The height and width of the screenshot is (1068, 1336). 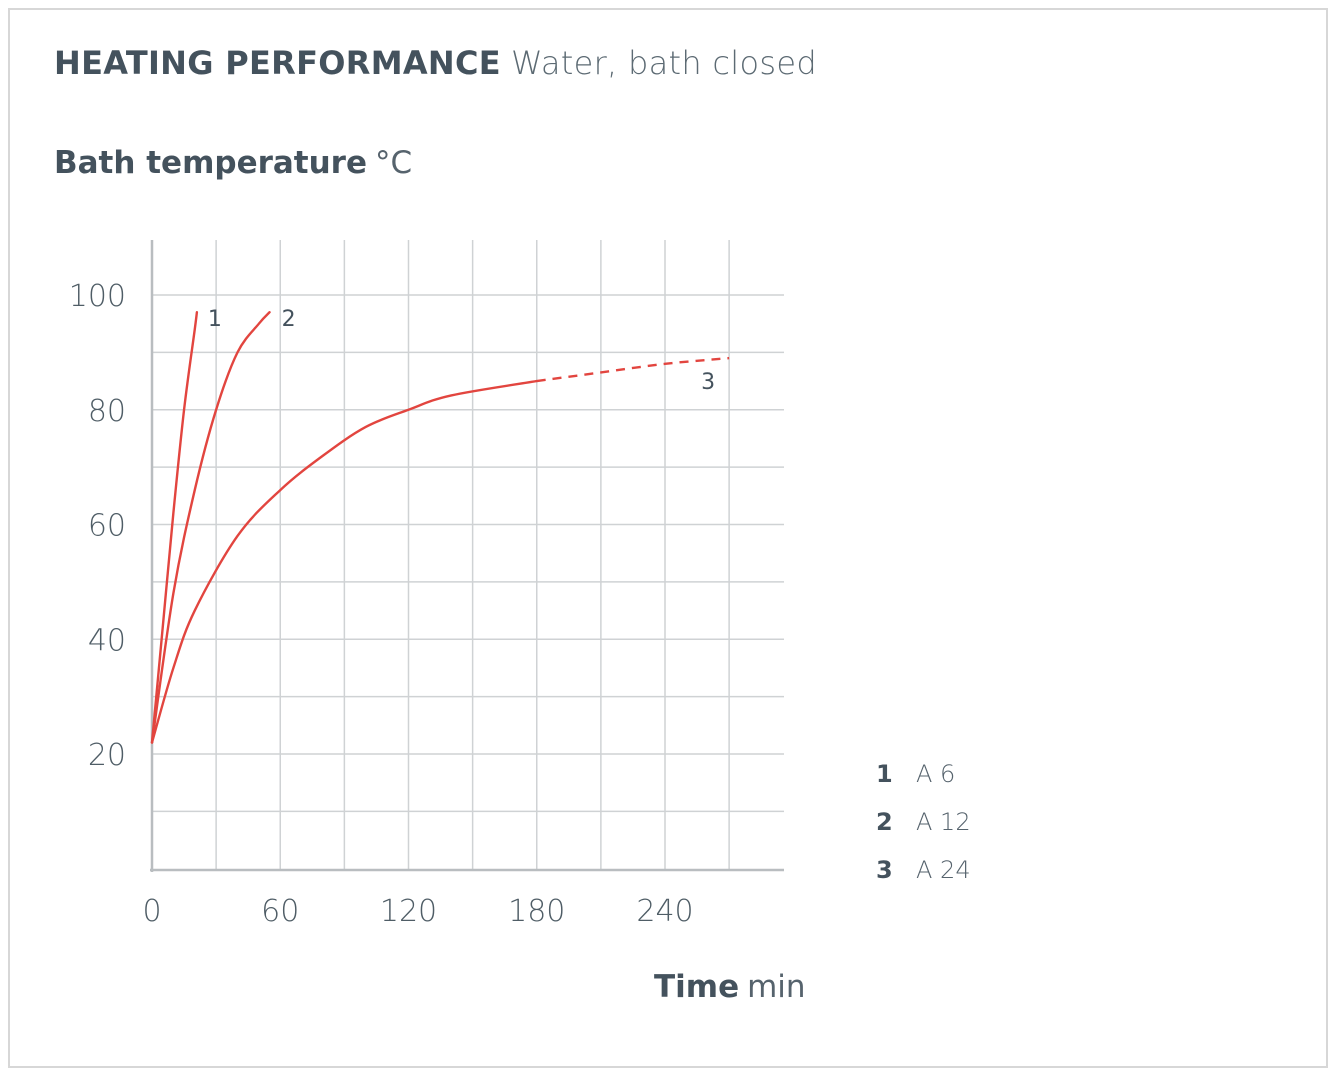 I want to click on legend-key: 2, so click(x=884, y=822).